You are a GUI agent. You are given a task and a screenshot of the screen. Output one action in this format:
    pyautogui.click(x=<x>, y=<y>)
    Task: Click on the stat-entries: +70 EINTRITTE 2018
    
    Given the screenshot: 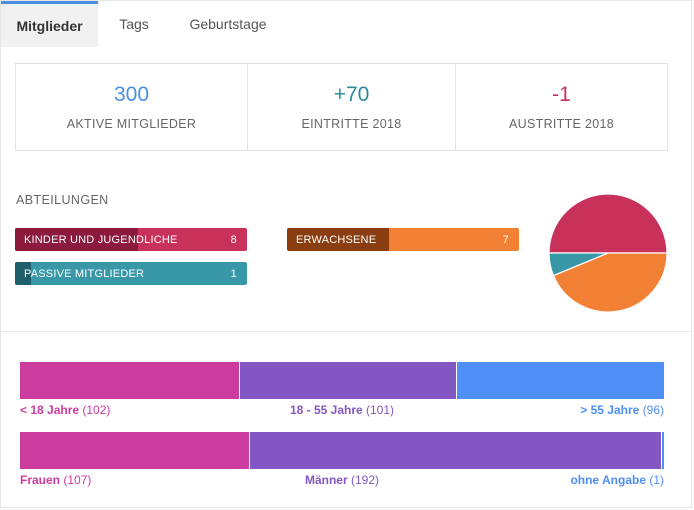 What is the action you would take?
    pyautogui.click(x=352, y=107)
    